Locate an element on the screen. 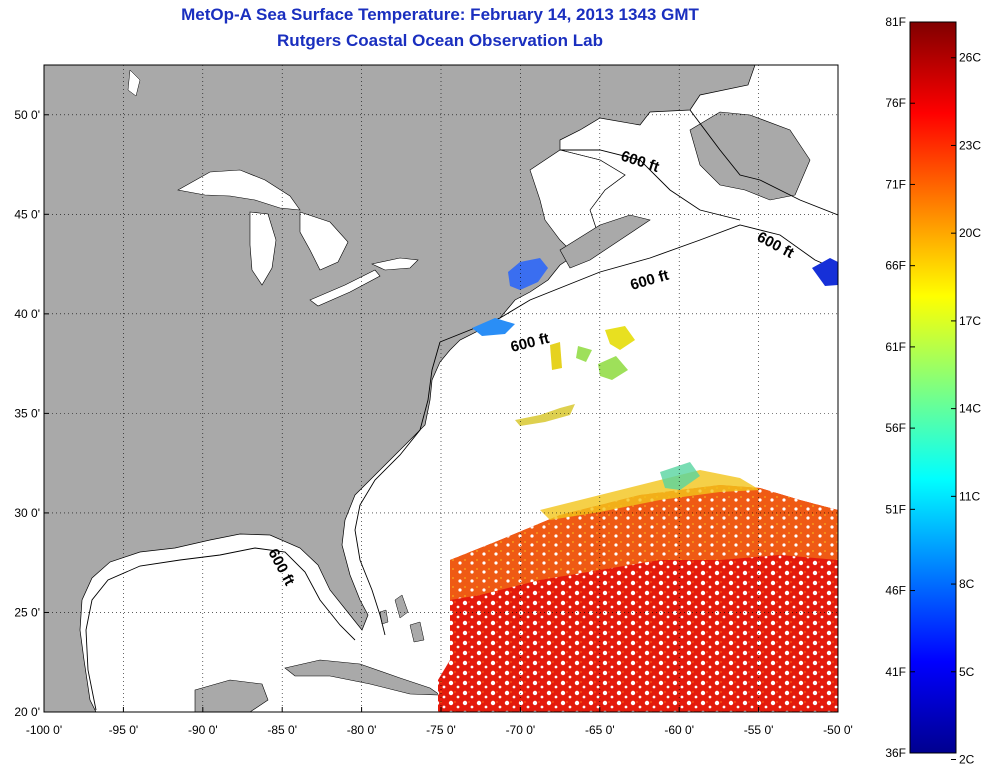  lat-tick-label: 20 0' is located at coordinates (27, 712).